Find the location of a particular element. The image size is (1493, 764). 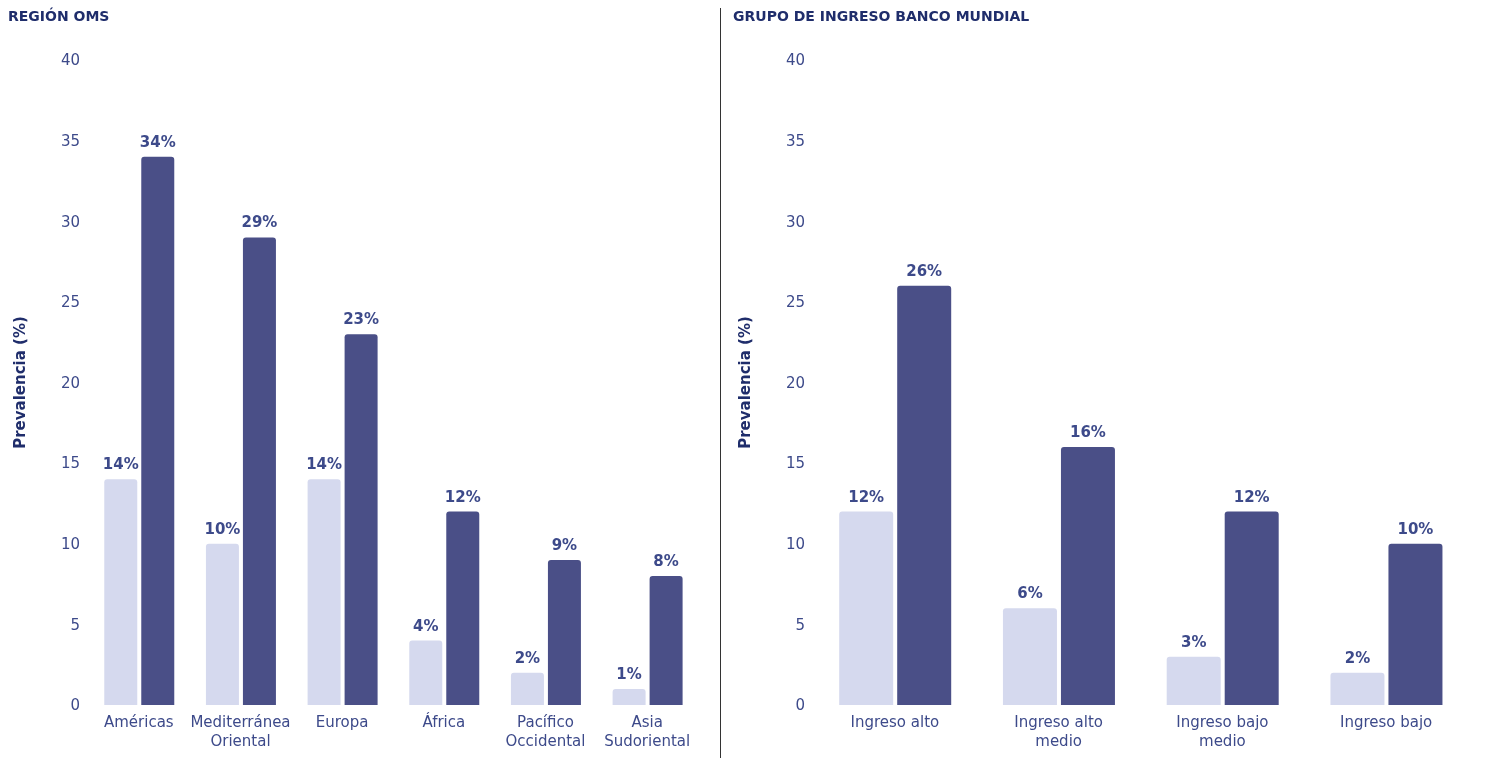

data-label: 23% is located at coordinates (361, 319).